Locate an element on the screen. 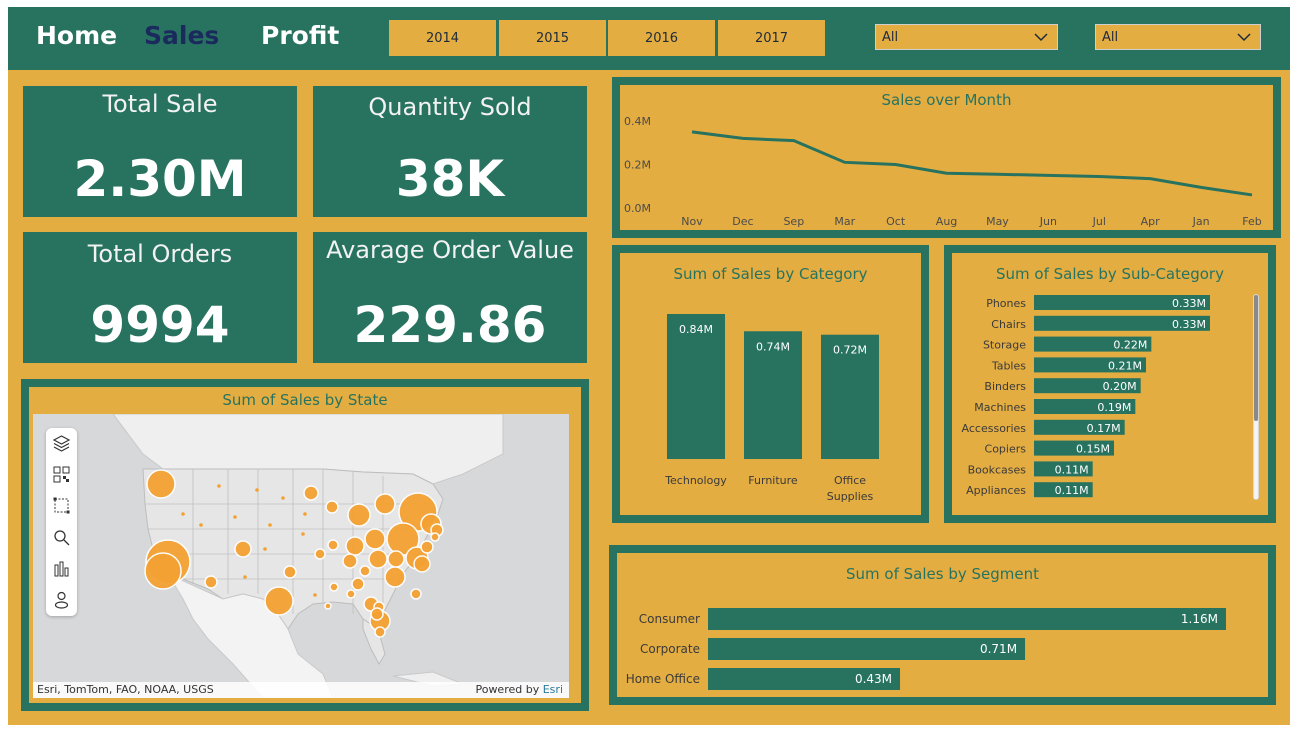 The height and width of the screenshot is (731, 1292). subcategory-chart-title: Sum of Sales by Sub-Category is located at coordinates (1110, 274).